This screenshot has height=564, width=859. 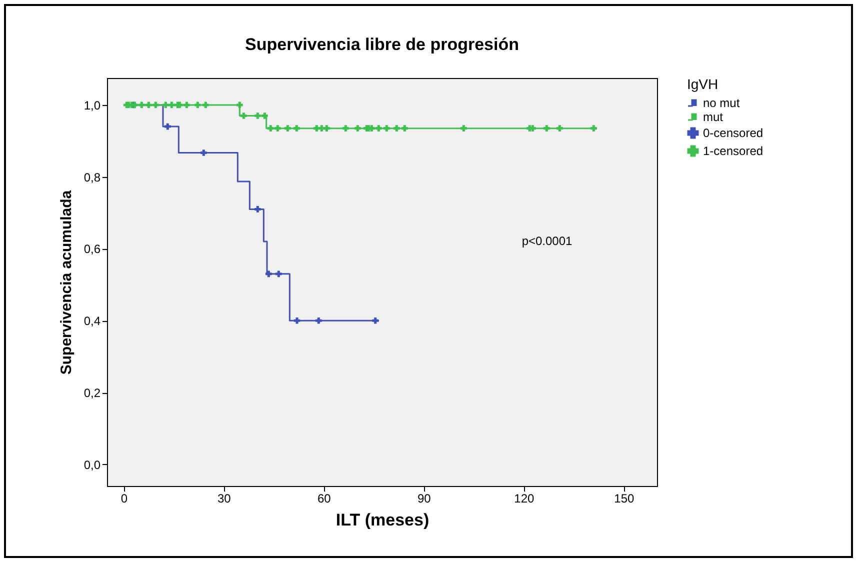 What do you see at coordinates (66, 282) in the screenshot?
I see `y-axis-title: Supervivencia acumulada` at bounding box center [66, 282].